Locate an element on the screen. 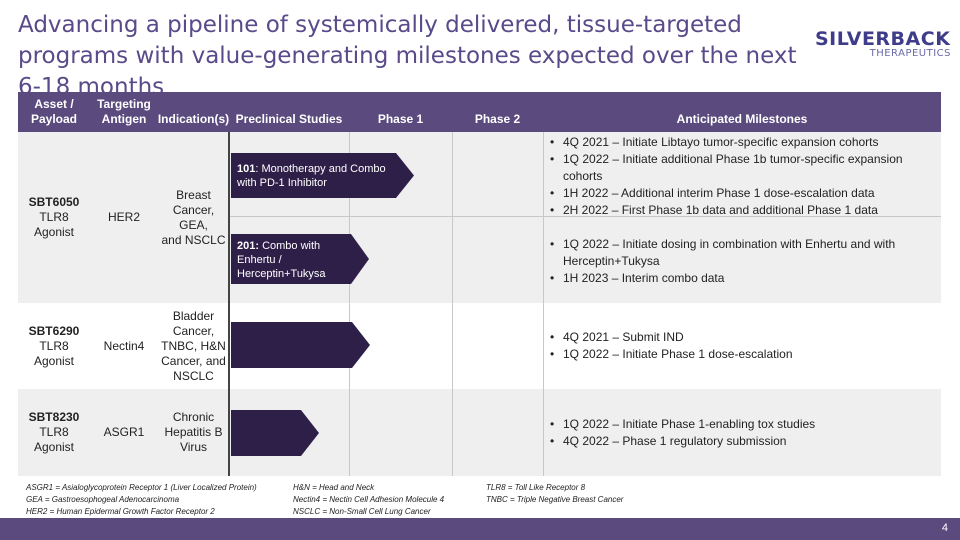 The height and width of the screenshot is (540, 960). page-number: 4 is located at coordinates (944, 528).